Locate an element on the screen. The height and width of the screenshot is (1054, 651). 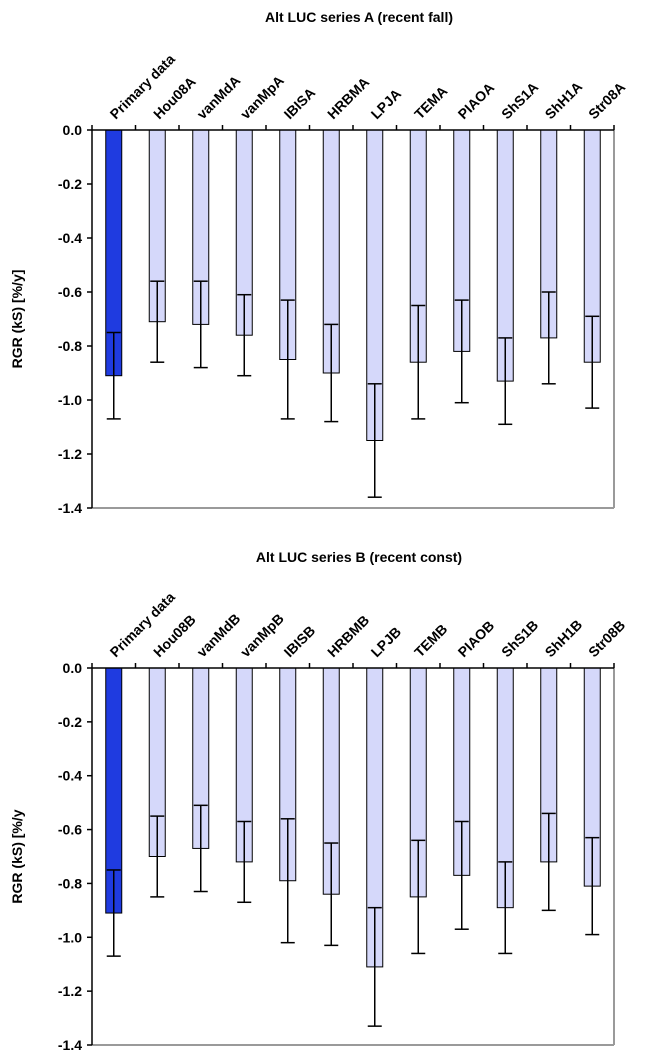
category-label: IBISA is located at coordinates (300, 103).